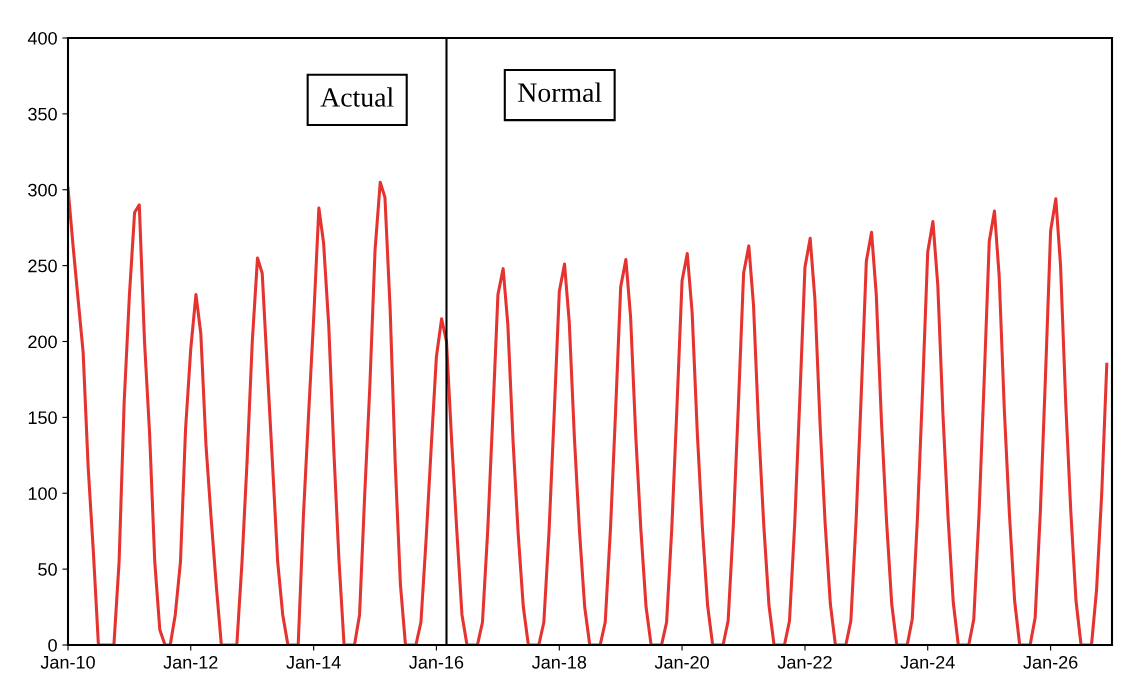 The height and width of the screenshot is (682, 1128). Describe the element at coordinates (560, 92) in the screenshot. I see `annotation: Normal` at that location.